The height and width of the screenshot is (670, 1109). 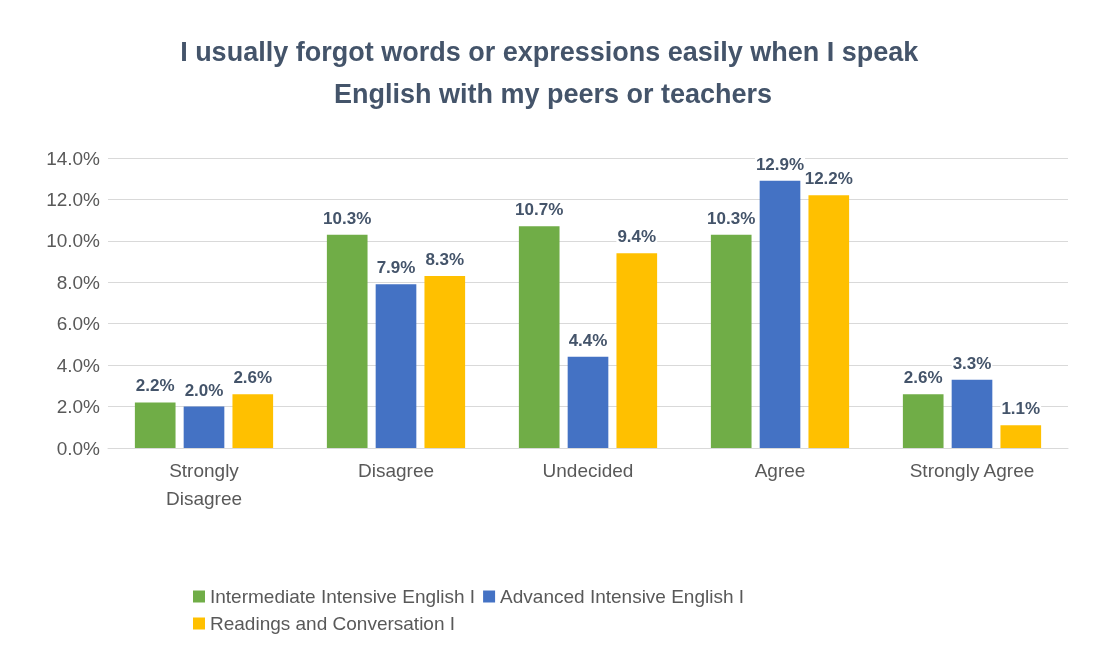 What do you see at coordinates (972, 470) in the screenshot?
I see `x-tick-label: Strongly Agree` at bounding box center [972, 470].